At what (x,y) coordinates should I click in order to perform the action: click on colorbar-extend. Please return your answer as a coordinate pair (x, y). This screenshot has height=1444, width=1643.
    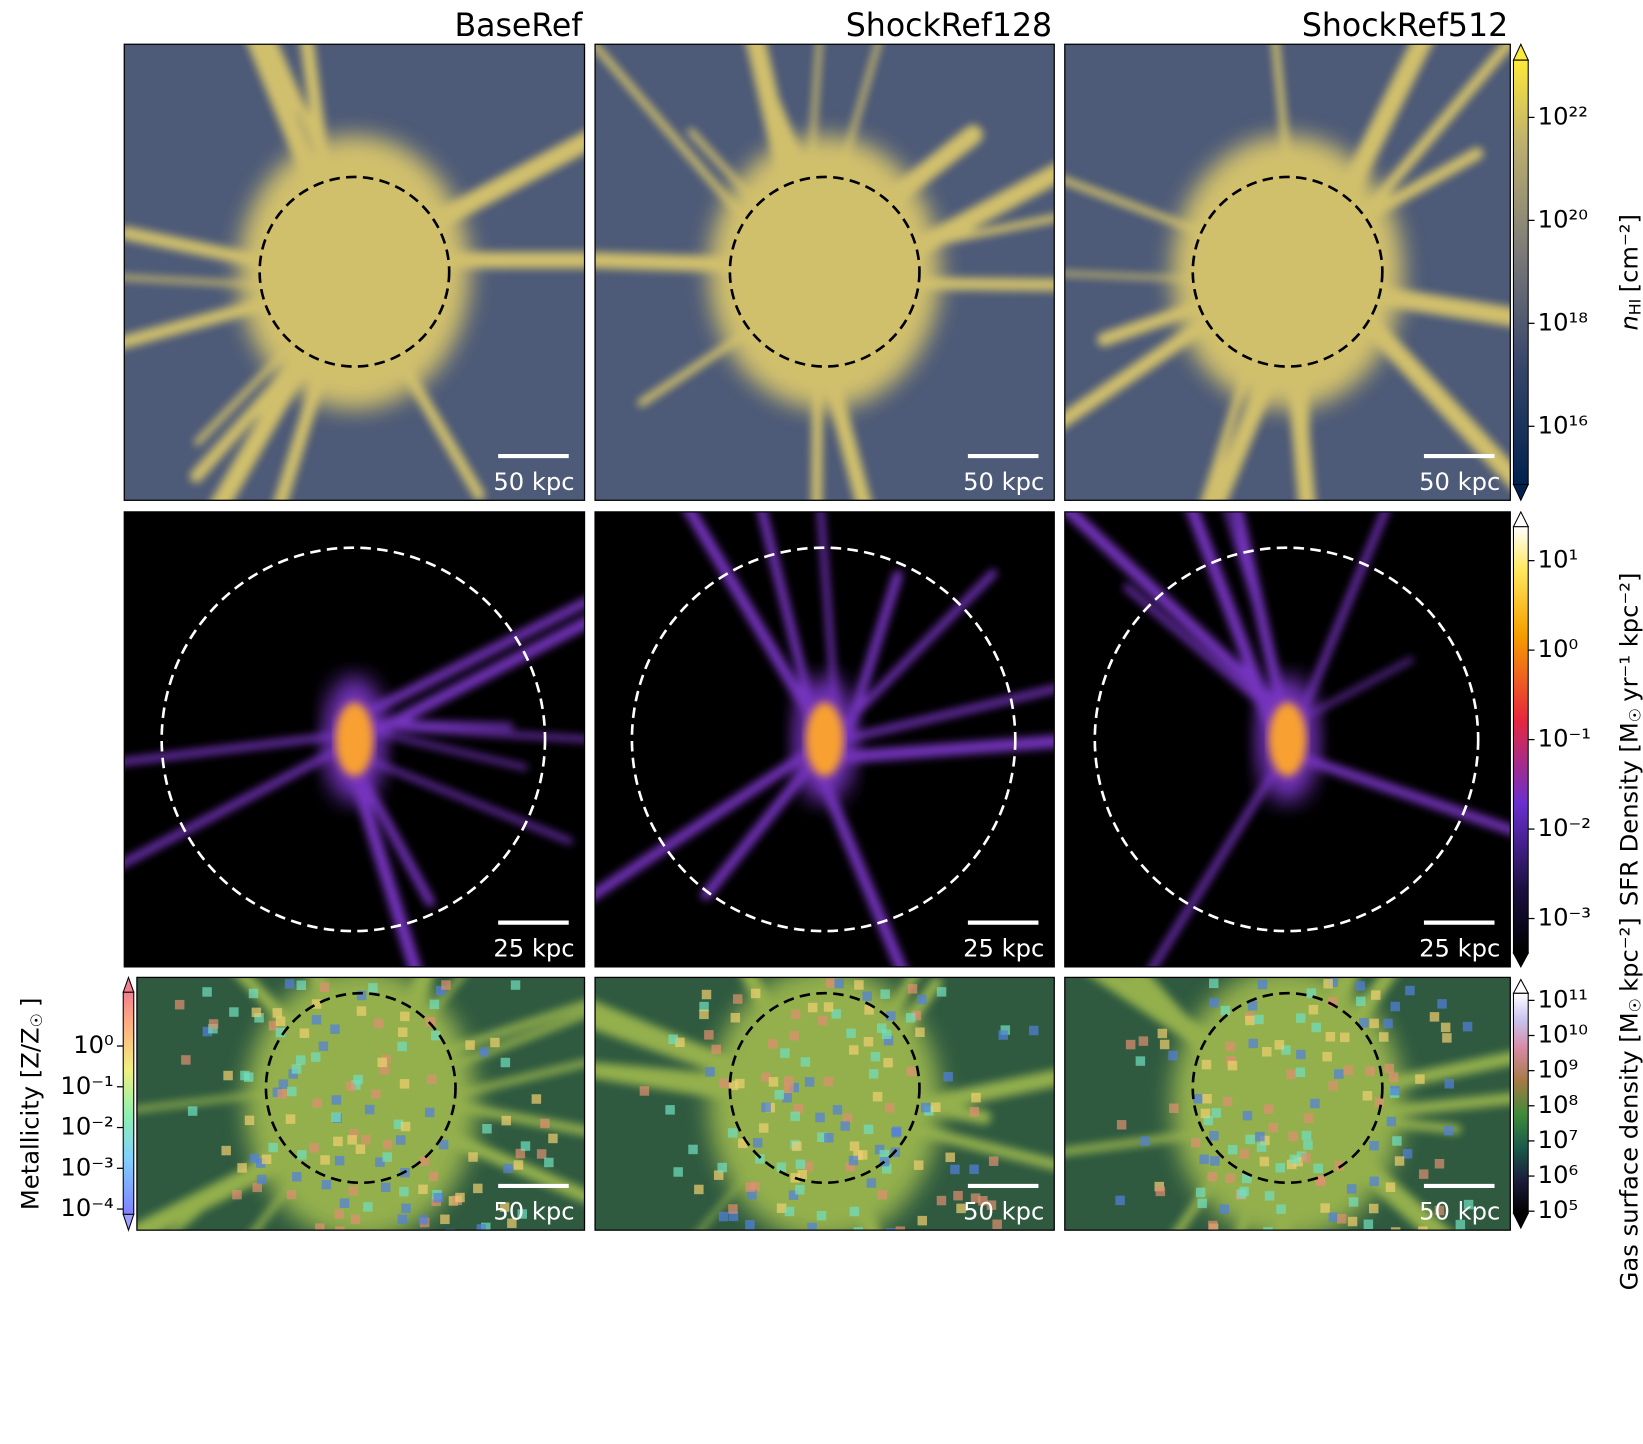
    Looking at the image, I should click on (1521, 1221).